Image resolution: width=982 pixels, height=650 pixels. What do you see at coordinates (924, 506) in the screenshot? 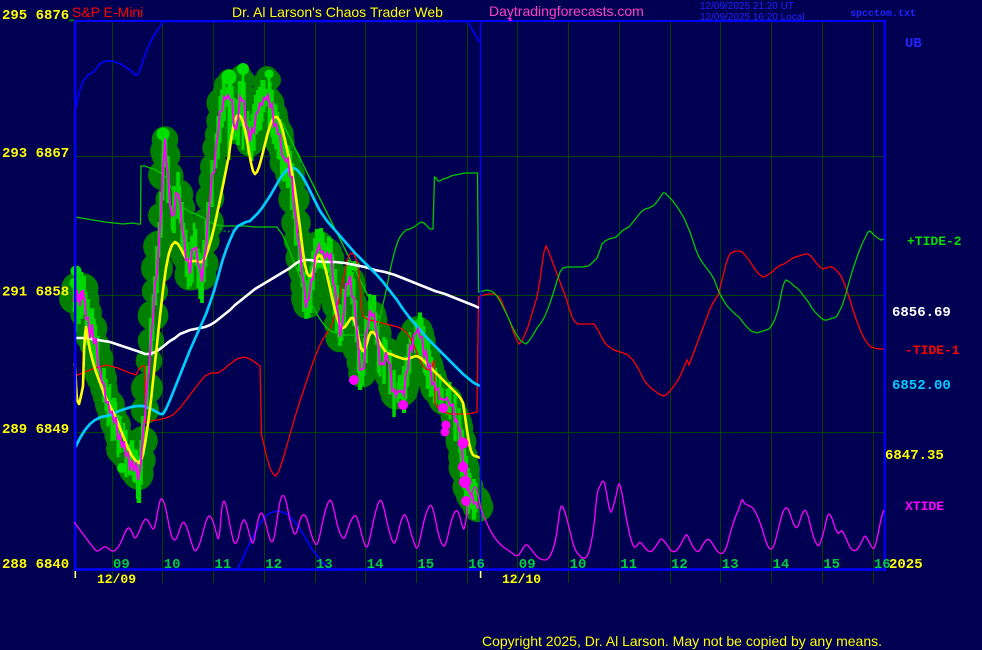
I see `svg-text: XTIDE` at bounding box center [924, 506].